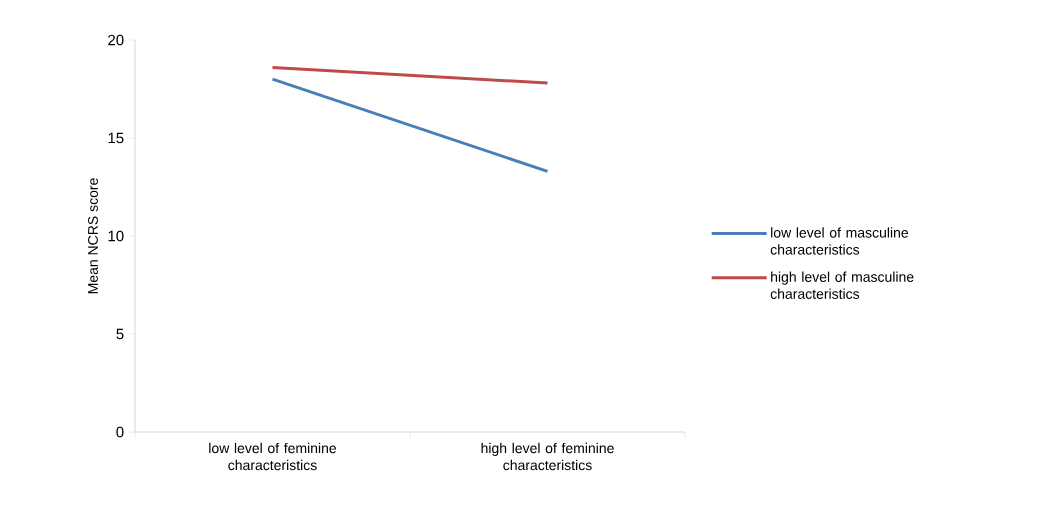  Describe the element at coordinates (116, 138) in the screenshot. I see `y-tick-label: 15` at that location.